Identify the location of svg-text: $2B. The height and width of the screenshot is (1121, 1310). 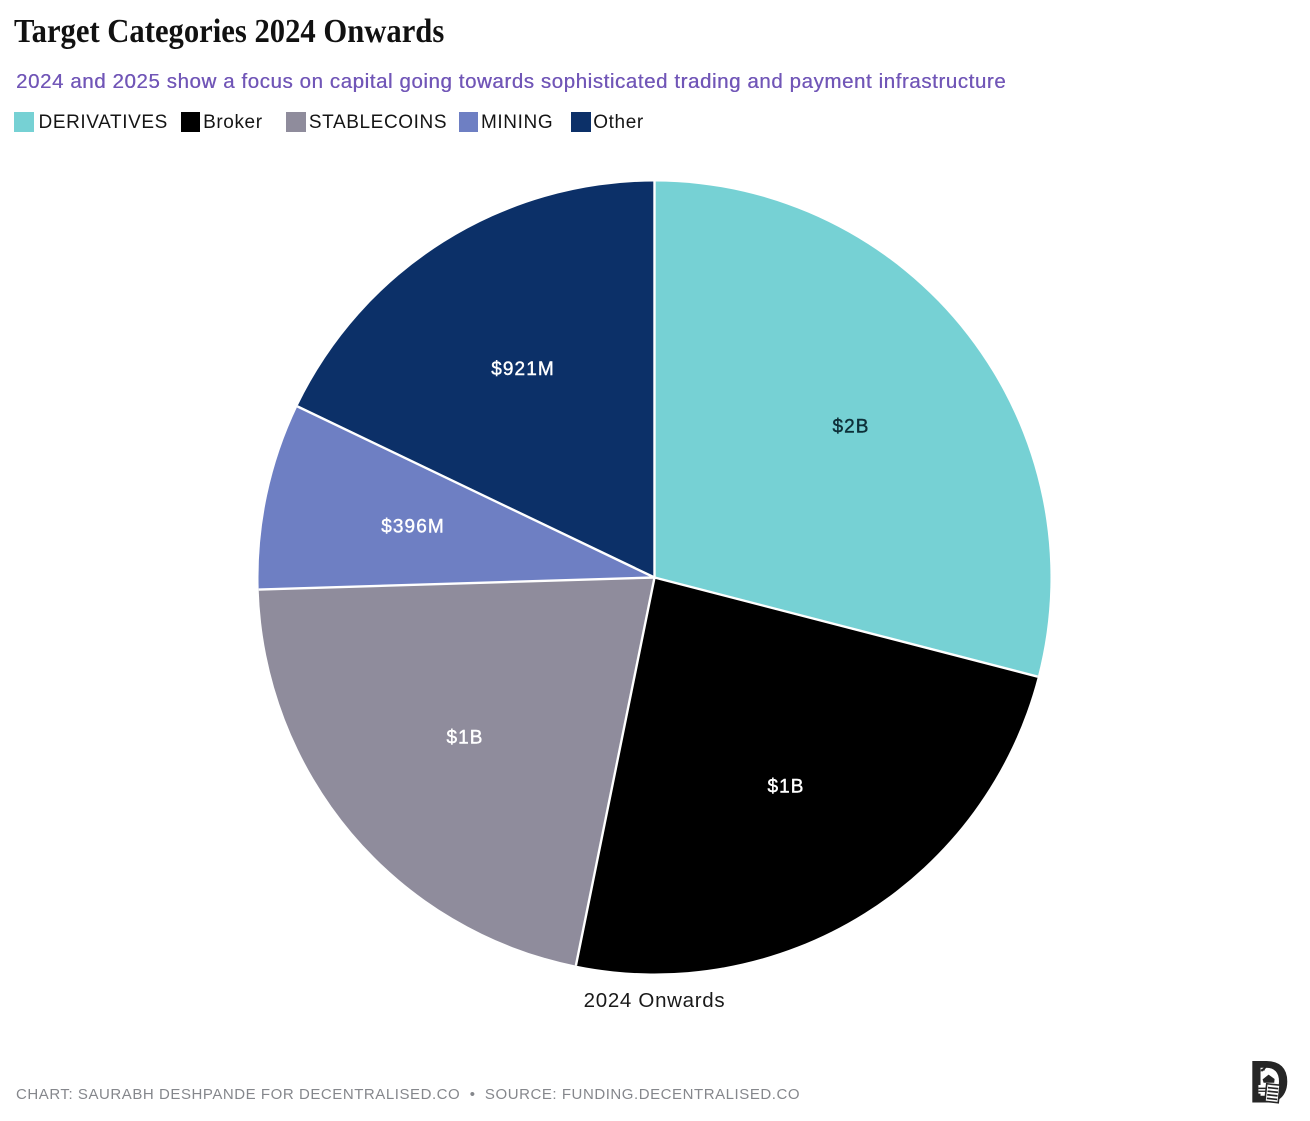
(850, 427).